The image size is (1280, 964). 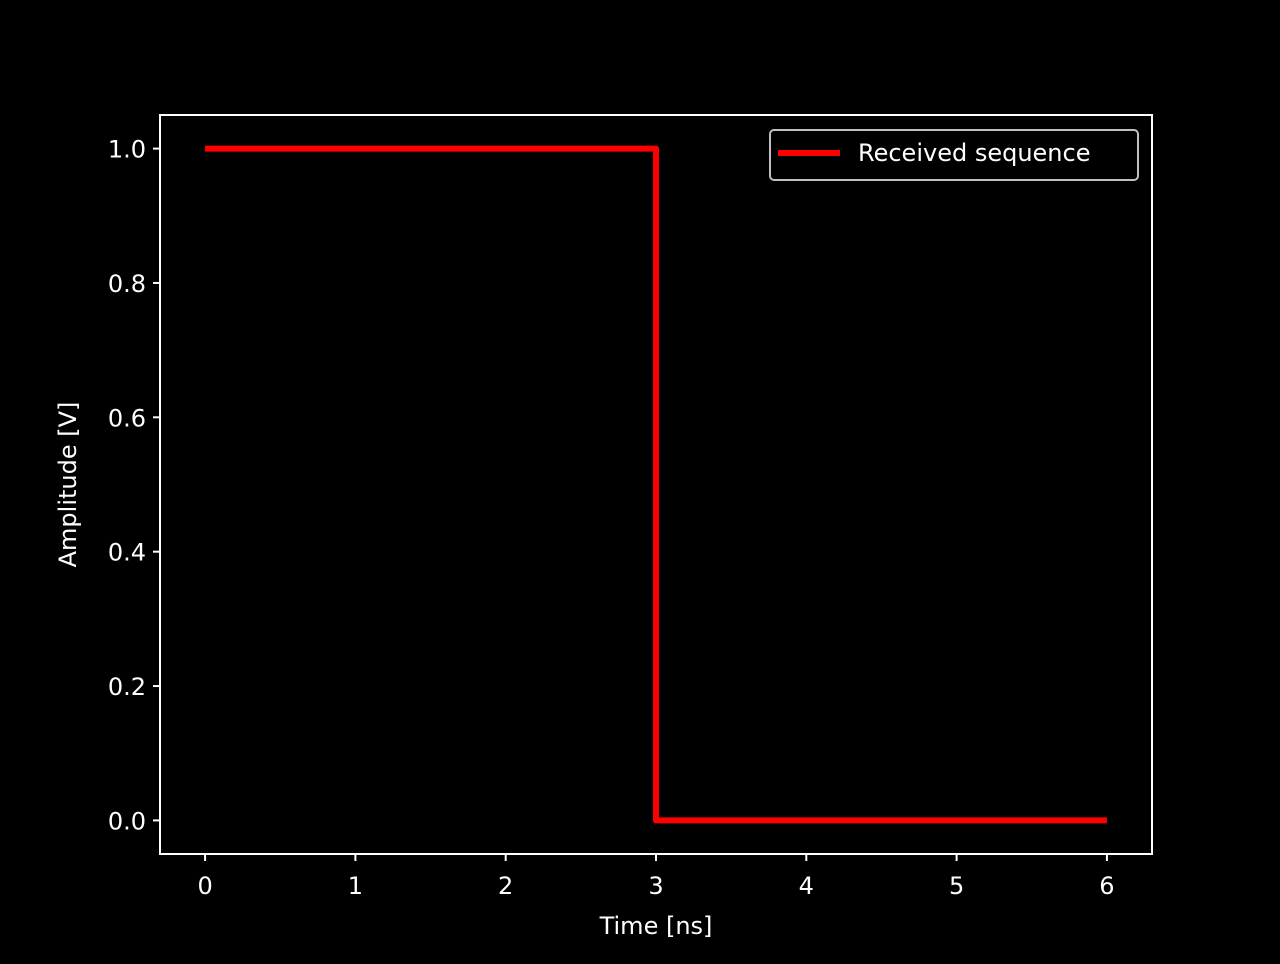 What do you see at coordinates (127, 150) in the screenshot?
I see `y-tick-label: 1.0` at bounding box center [127, 150].